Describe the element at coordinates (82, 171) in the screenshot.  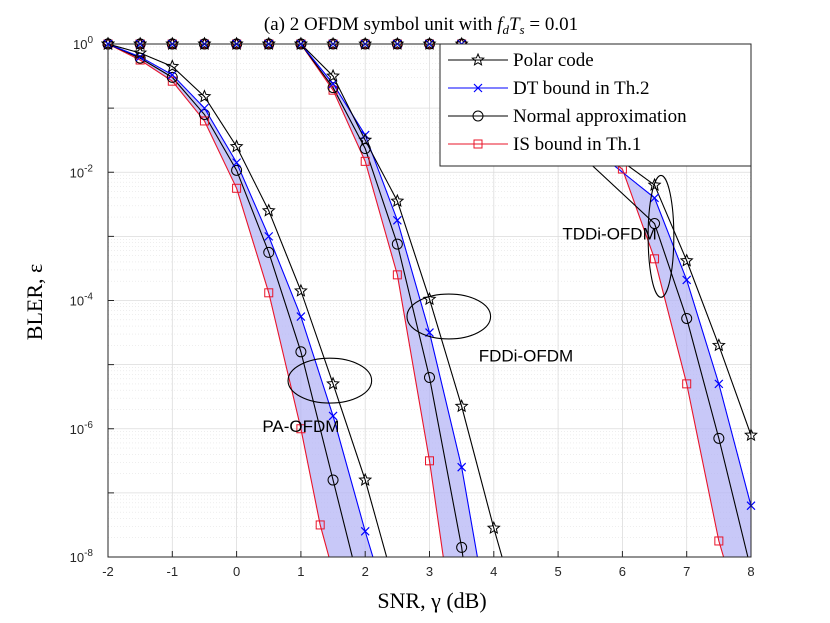
I see `y-tick-label: 10⁻²` at that location.